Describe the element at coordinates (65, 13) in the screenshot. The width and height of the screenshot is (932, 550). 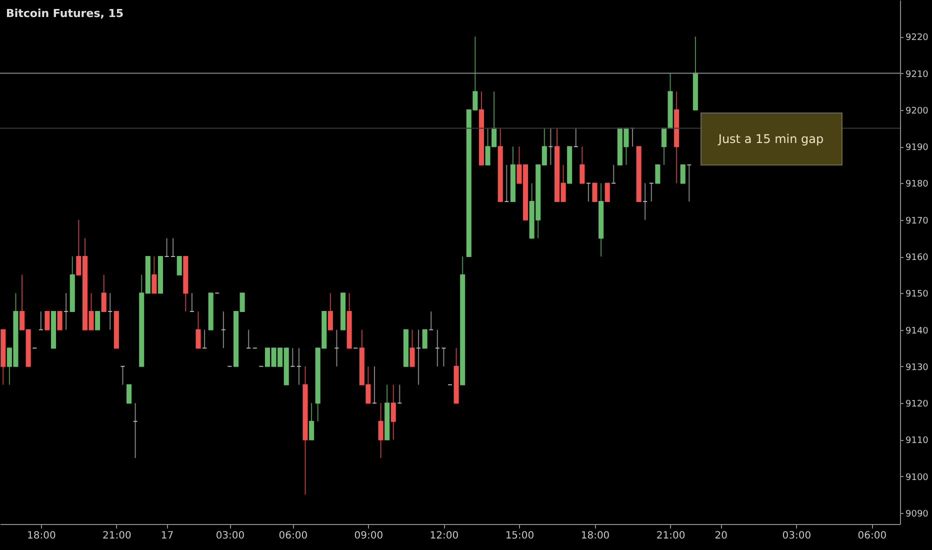
I see `text: Bitcoin Futures, 15` at that location.